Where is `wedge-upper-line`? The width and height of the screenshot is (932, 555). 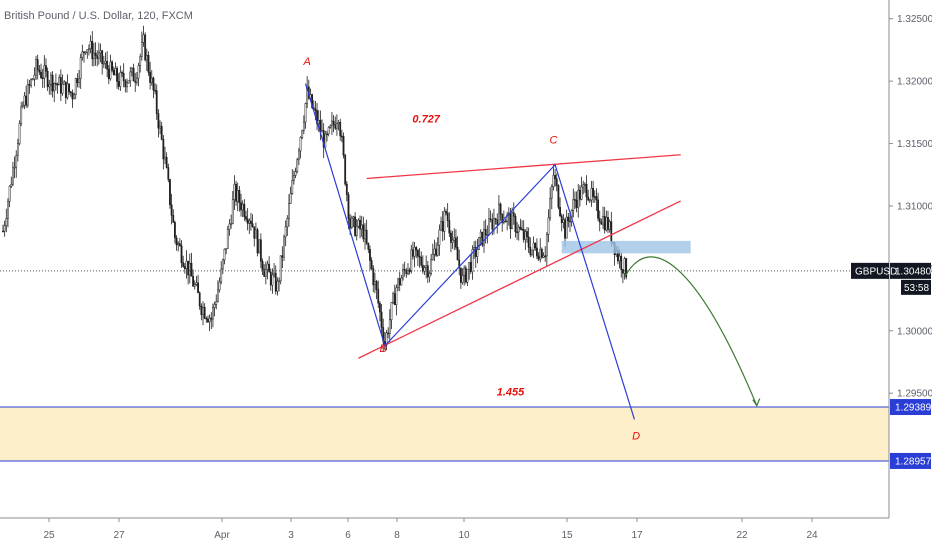
wedge-upper-line is located at coordinates (523, 167).